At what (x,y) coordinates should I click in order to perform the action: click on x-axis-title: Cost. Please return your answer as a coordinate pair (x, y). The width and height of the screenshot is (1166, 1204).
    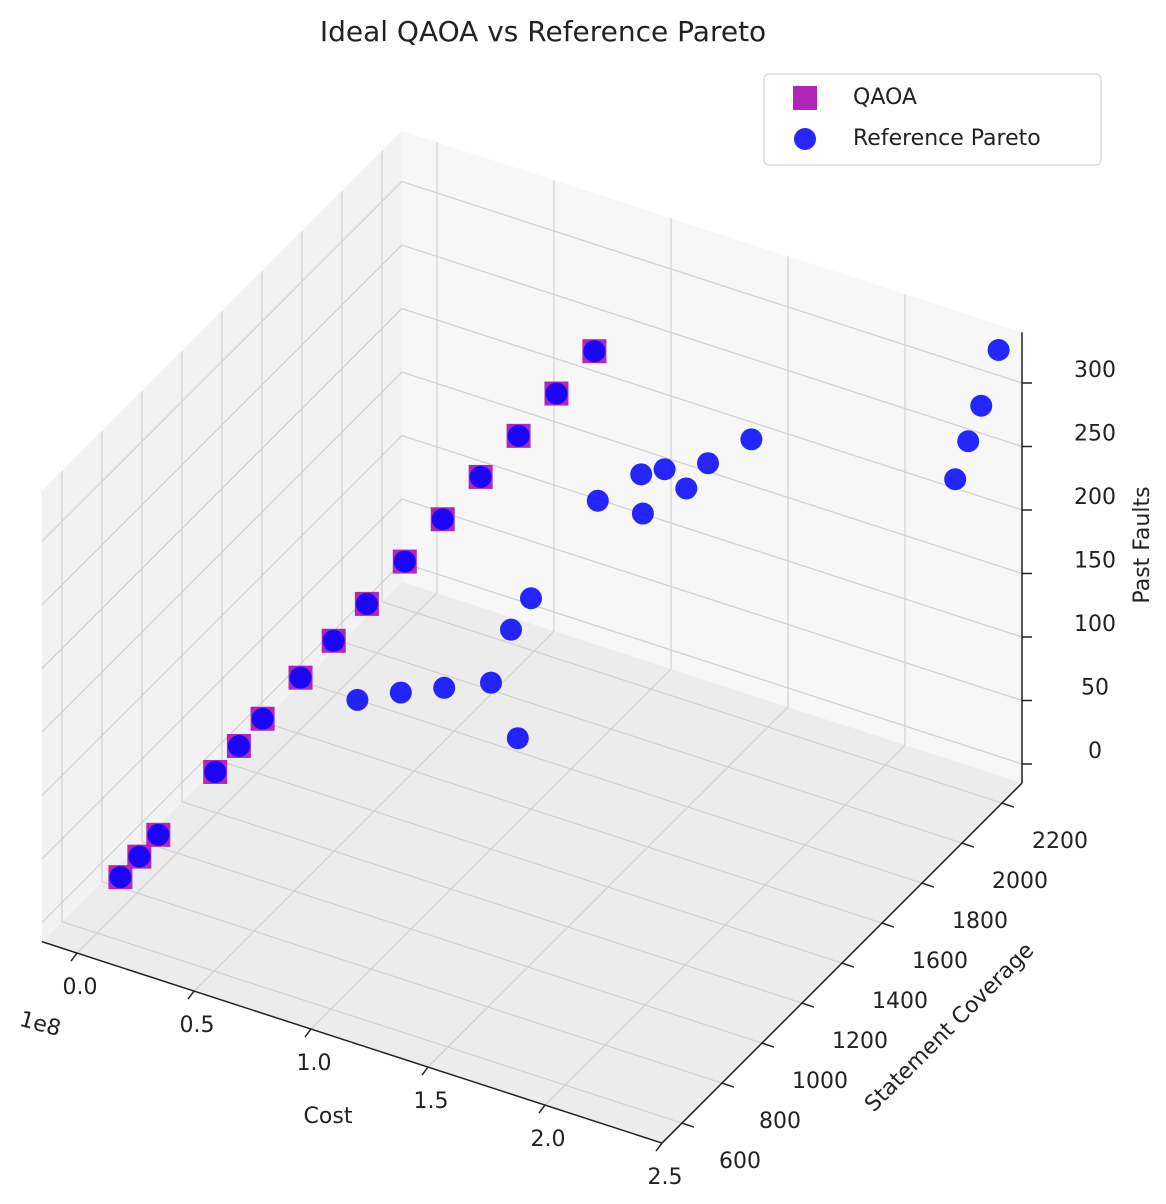
    Looking at the image, I should click on (328, 1116).